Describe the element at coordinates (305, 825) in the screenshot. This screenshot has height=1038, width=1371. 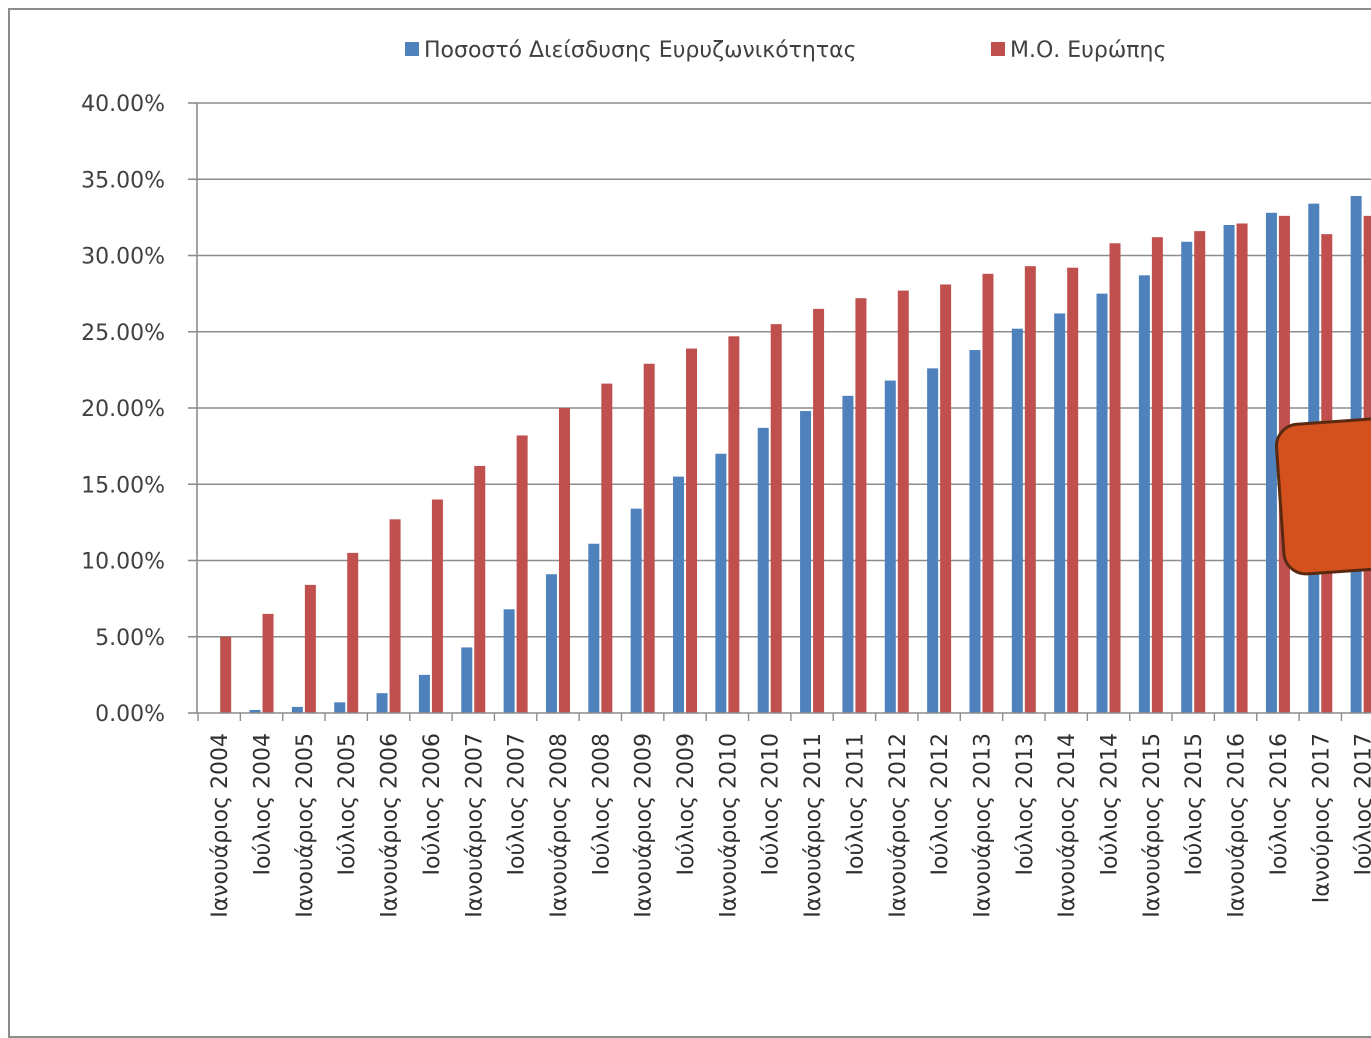
I see `x-tick-label: Ιανουάριος 2005` at that location.